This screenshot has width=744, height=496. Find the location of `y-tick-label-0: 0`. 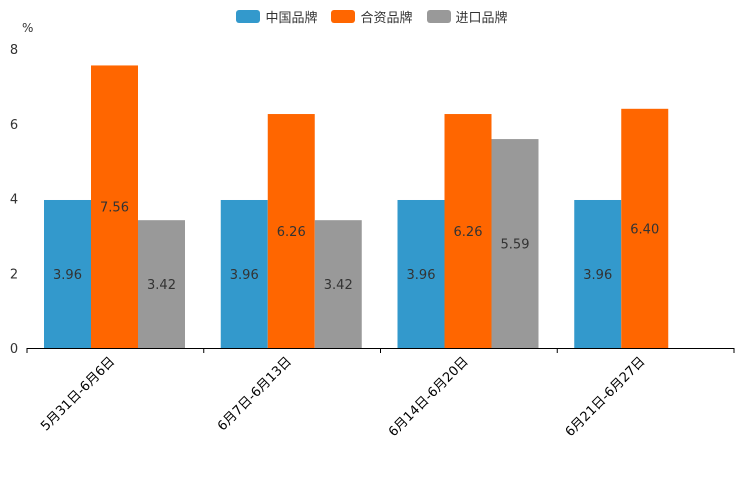

y-tick-label-0: 0 is located at coordinates (14, 349).